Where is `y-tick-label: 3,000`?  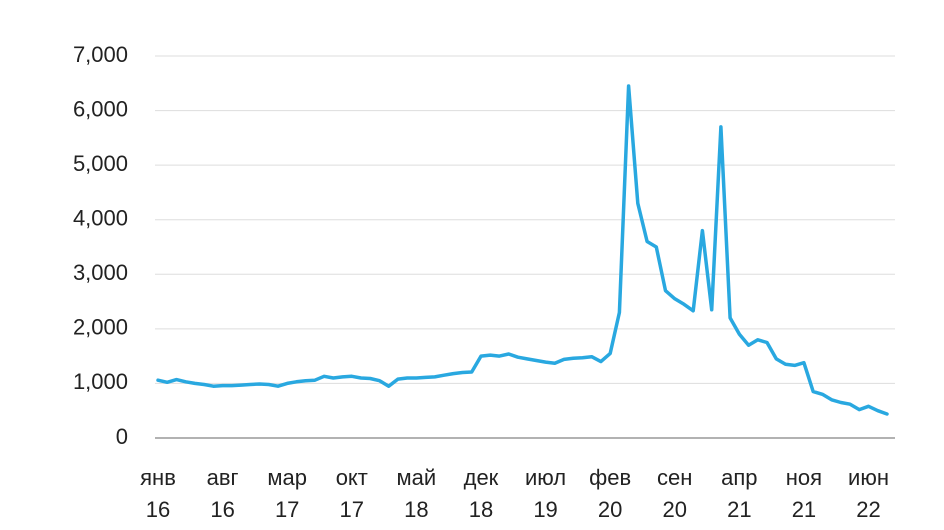 y-tick-label: 3,000 is located at coordinates (100, 272).